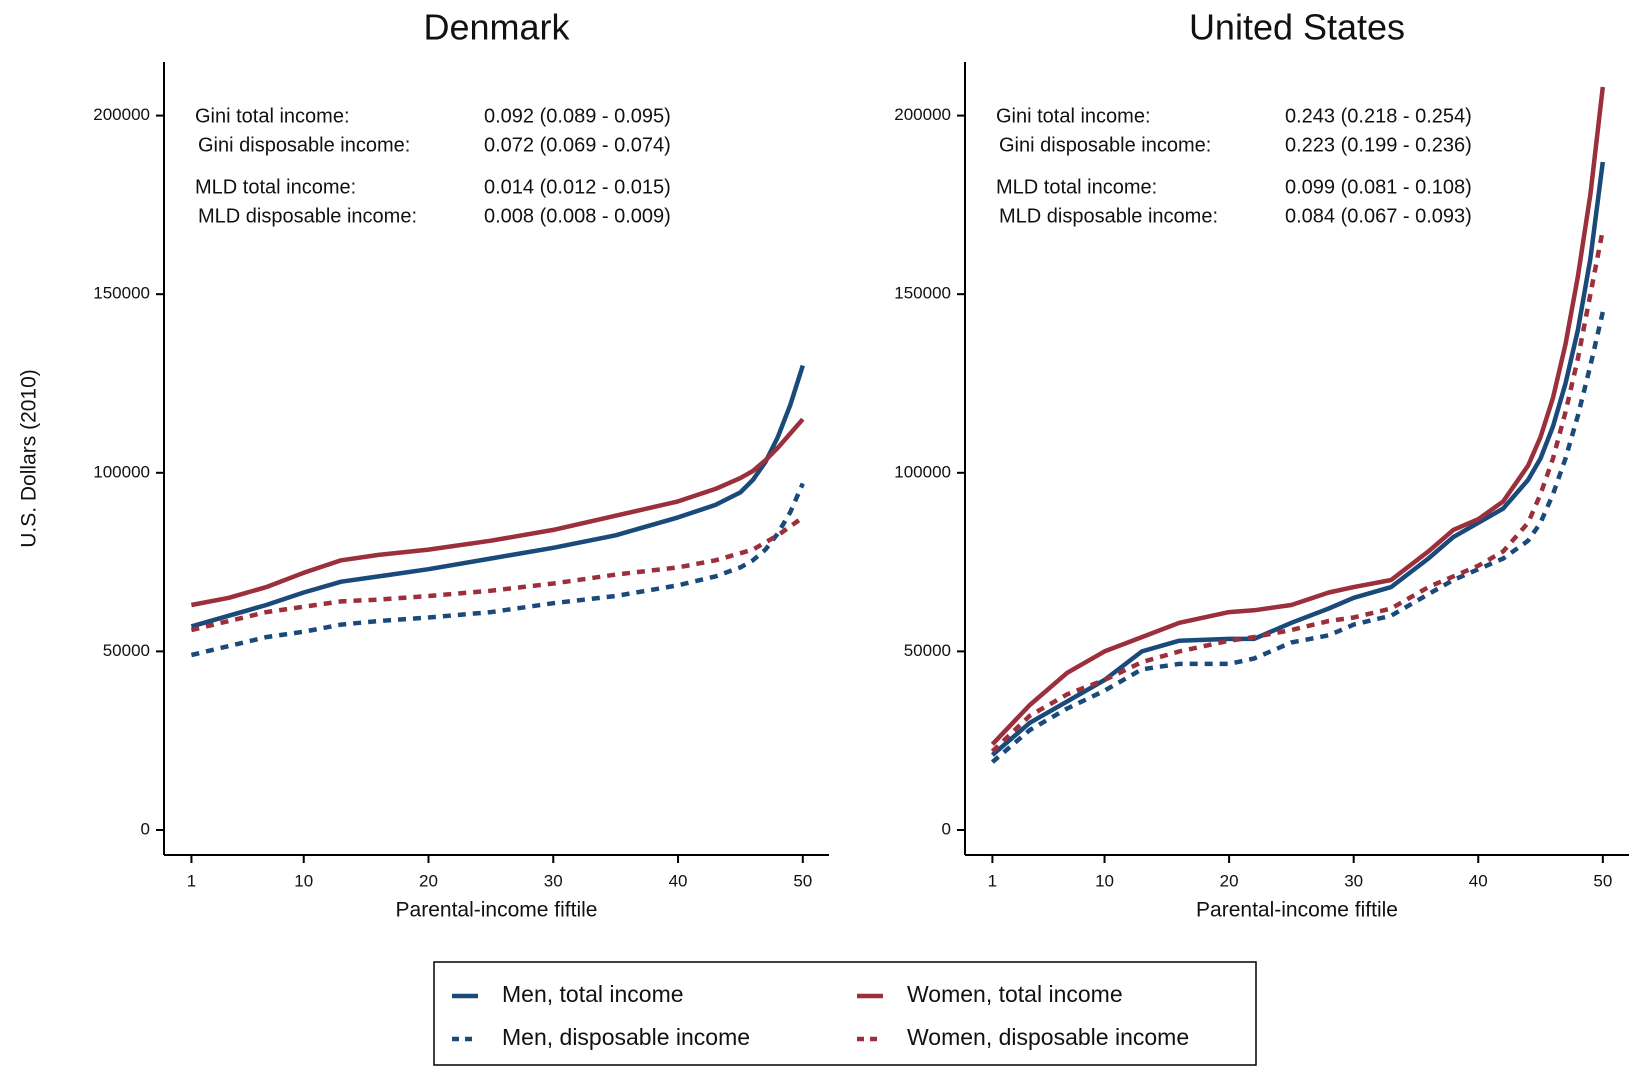 The image size is (1631, 1067). I want to click on panel-title: Denmark, so click(496, 27).